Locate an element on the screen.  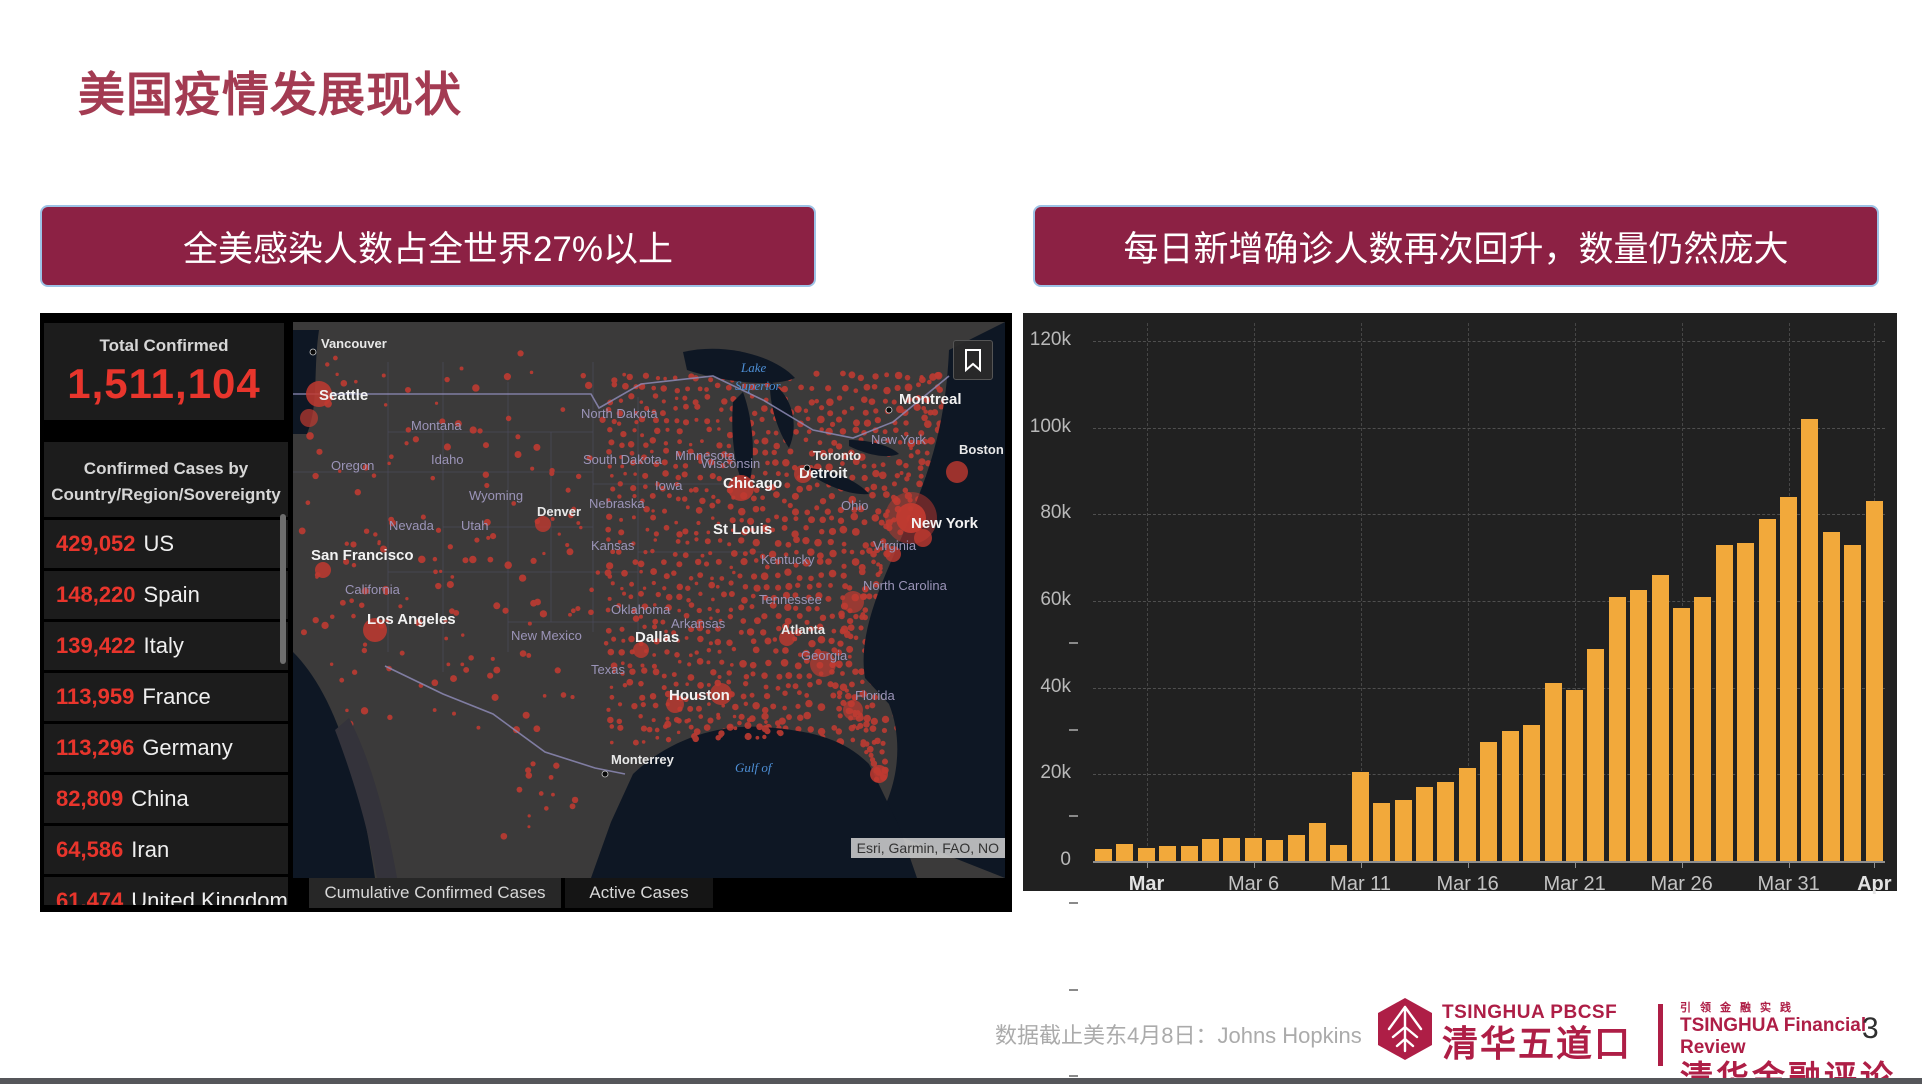
banner-right-label: 每日新增确诊人数再次回升，数量仍然庞大 is located at coordinates (1456, 249).